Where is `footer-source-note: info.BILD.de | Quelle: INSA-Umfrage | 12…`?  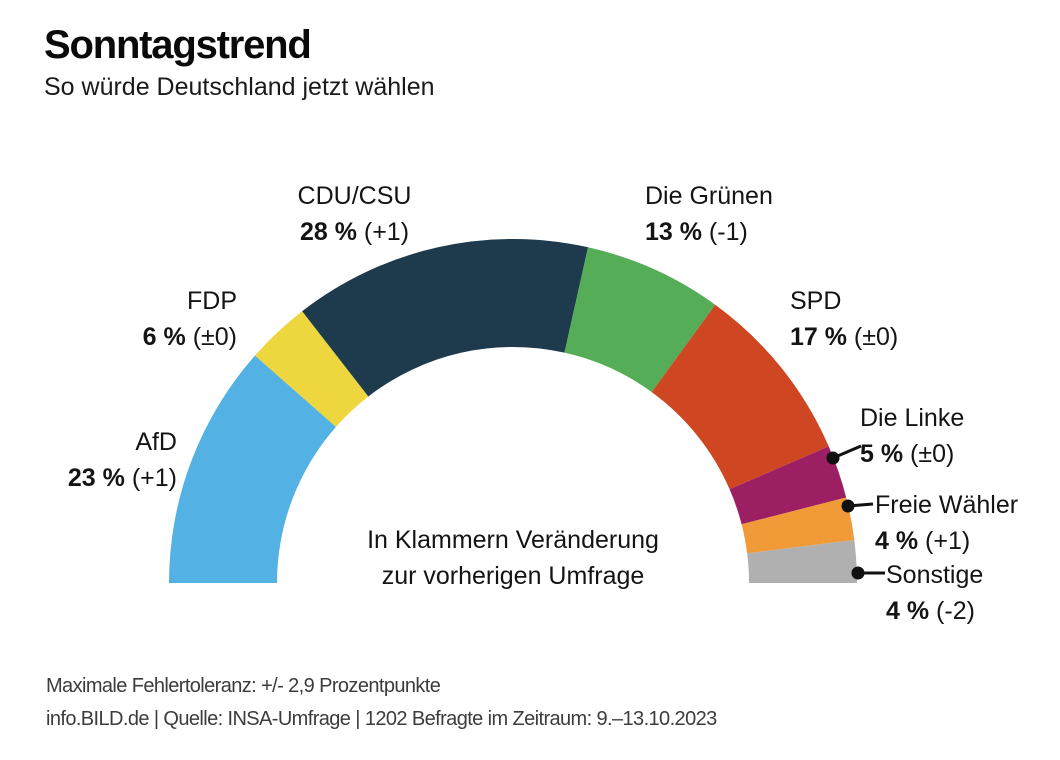 footer-source-note: info.BILD.de | Quelle: INSA-Umfrage | 12… is located at coordinates (381, 719).